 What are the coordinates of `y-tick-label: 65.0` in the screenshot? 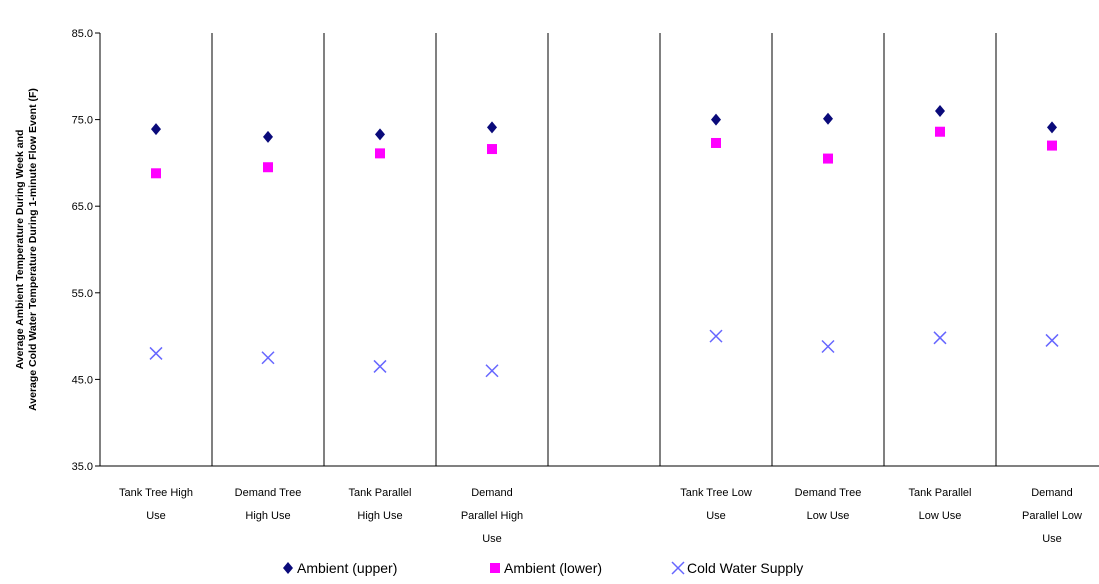 It's located at (82, 207).